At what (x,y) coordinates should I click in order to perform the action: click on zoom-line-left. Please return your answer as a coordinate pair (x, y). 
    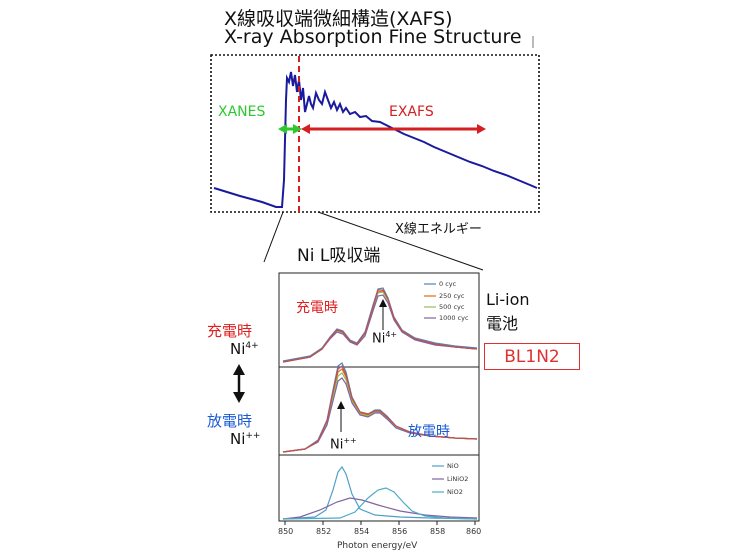
    Looking at the image, I should click on (273, 237).